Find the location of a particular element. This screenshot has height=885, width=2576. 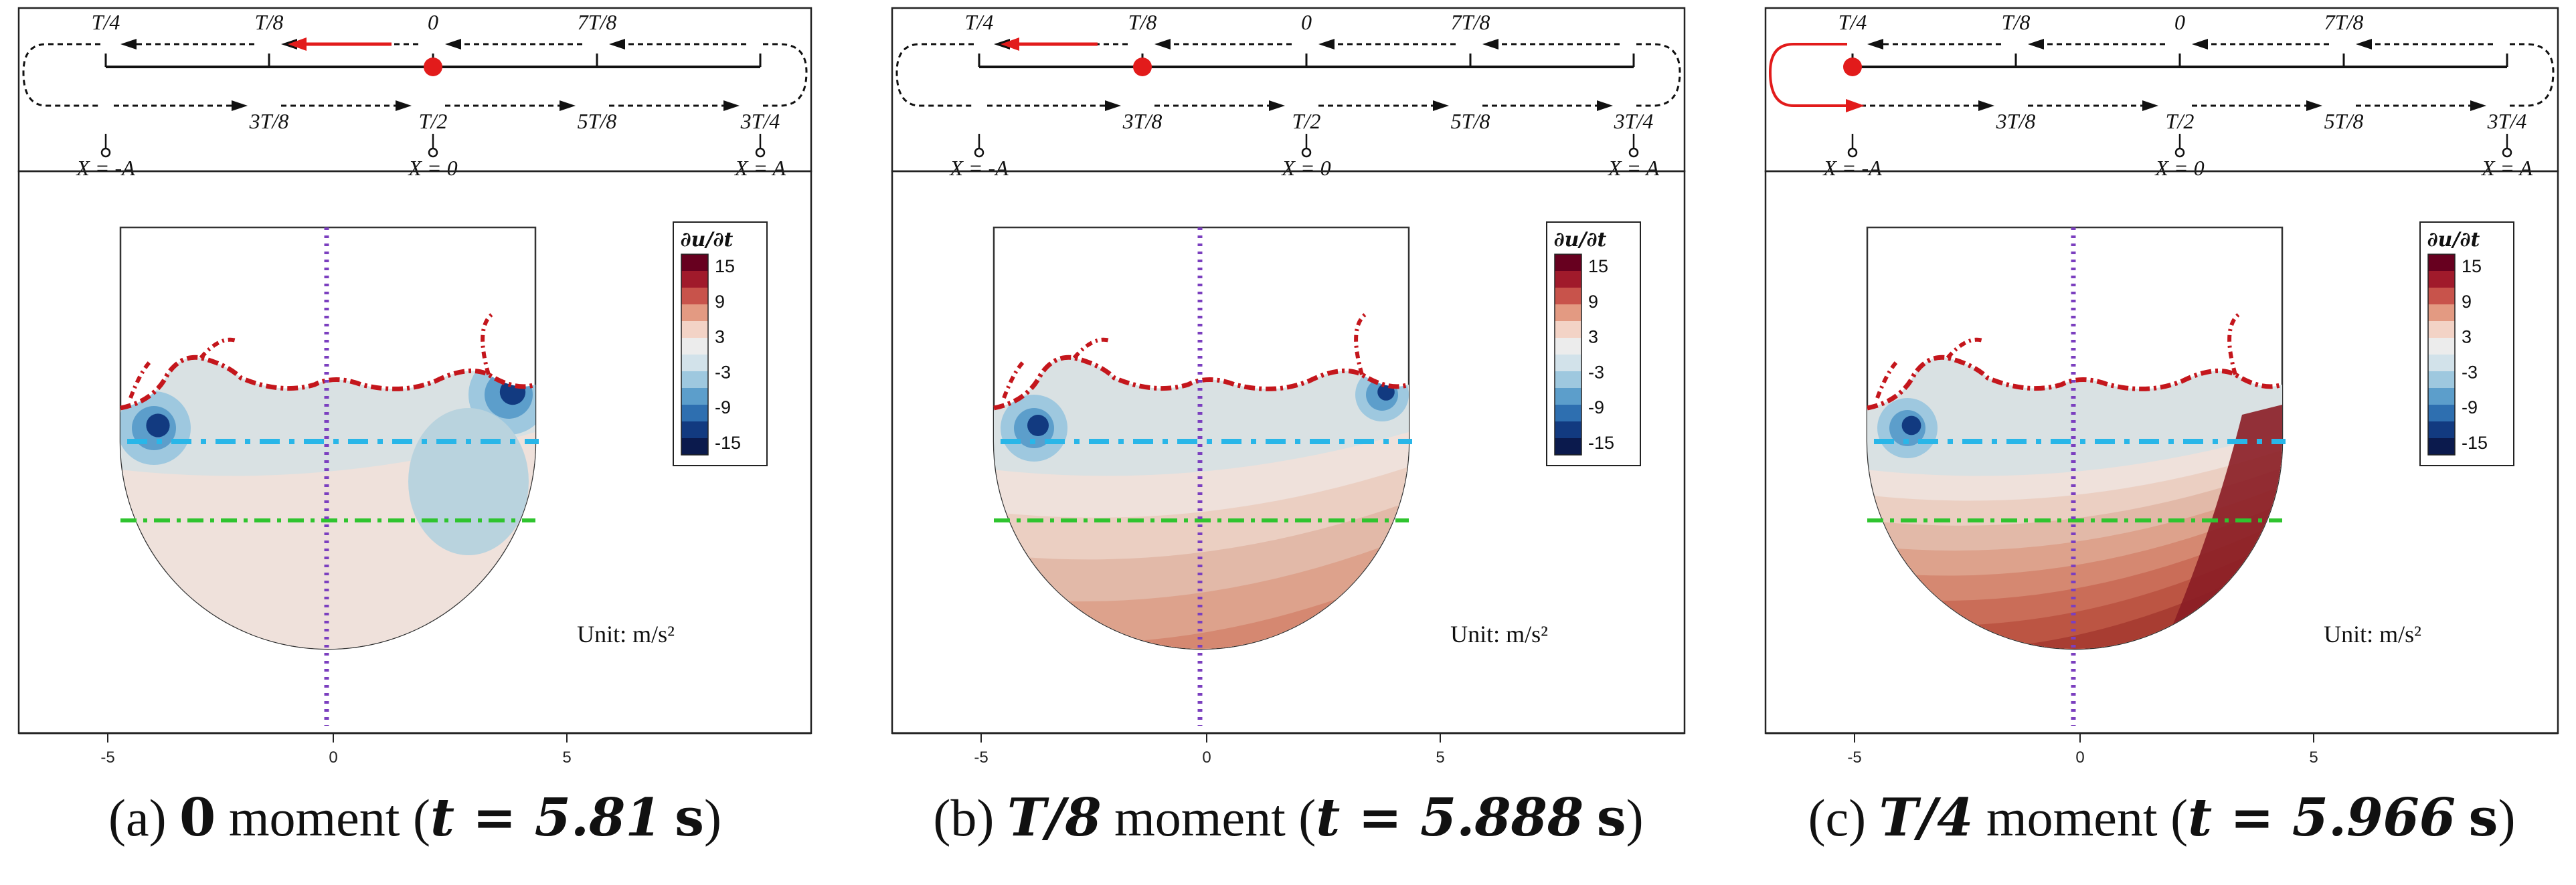

colorbar-tick-label: 15 is located at coordinates (1598, 266).